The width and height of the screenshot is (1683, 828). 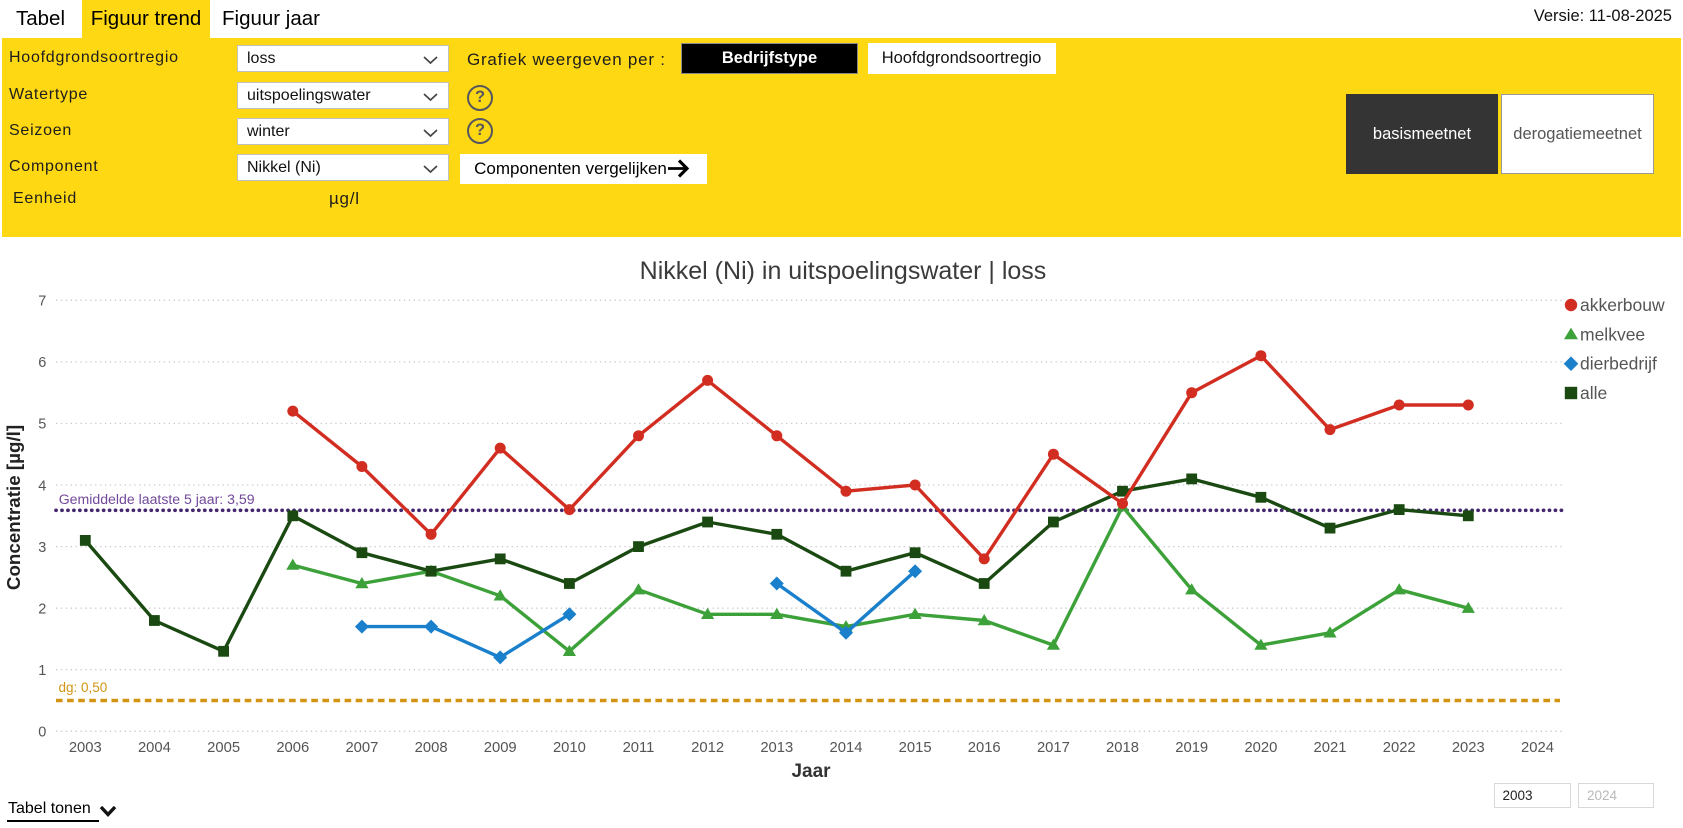 What do you see at coordinates (811, 771) in the screenshot?
I see `svg-text: Jaar` at bounding box center [811, 771].